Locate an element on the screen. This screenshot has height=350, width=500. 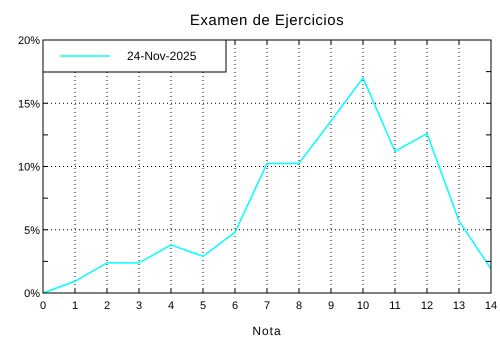
x-tick-label: 0 is located at coordinates (43, 306).